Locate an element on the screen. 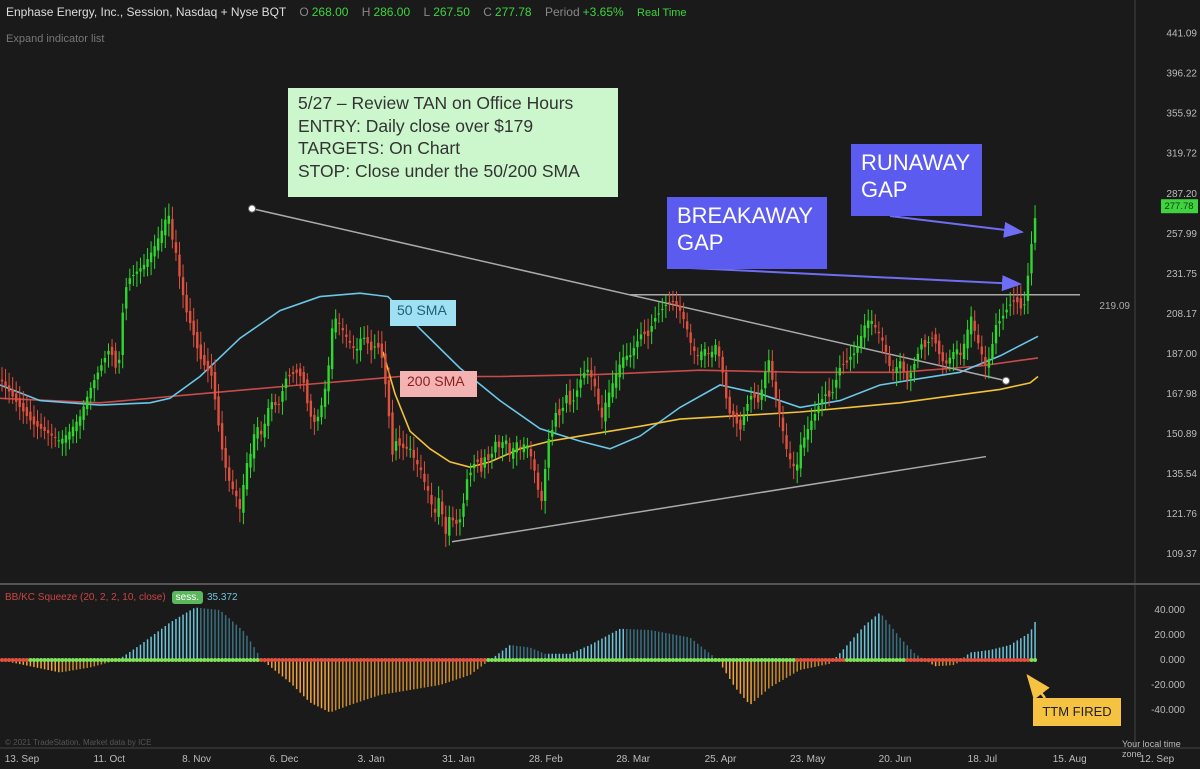 The height and width of the screenshot is (769, 1200). trendline is located at coordinates (719, 499).